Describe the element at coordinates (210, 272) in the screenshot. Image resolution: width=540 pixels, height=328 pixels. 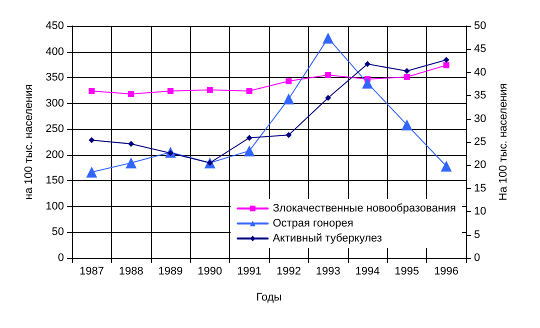
I see `x-tick-label: 1990` at that location.